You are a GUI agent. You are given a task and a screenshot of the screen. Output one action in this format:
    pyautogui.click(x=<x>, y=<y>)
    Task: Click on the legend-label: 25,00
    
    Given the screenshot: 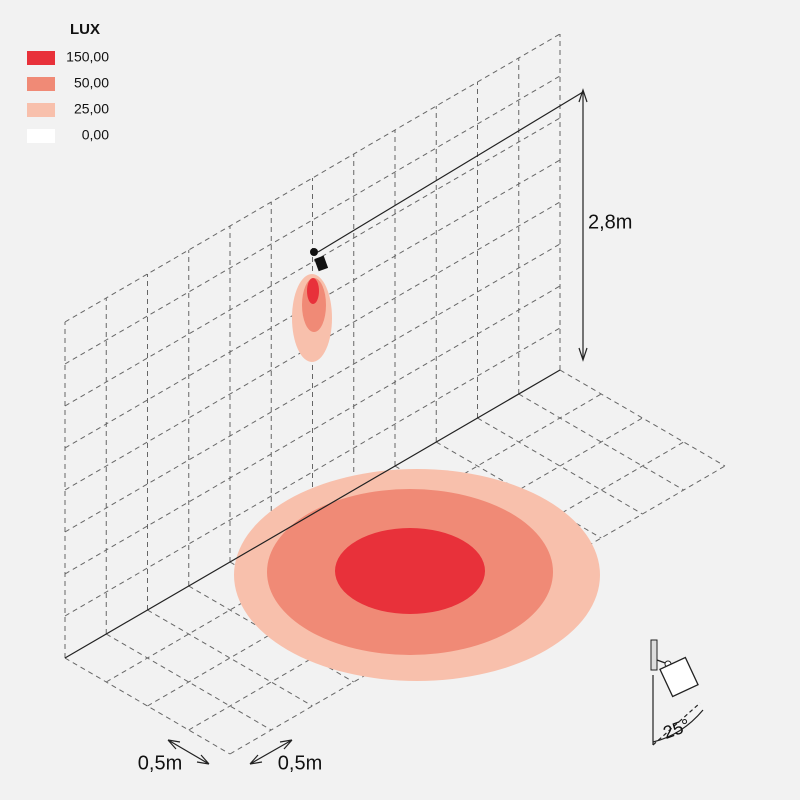 What is the action you would take?
    pyautogui.click(x=91, y=109)
    